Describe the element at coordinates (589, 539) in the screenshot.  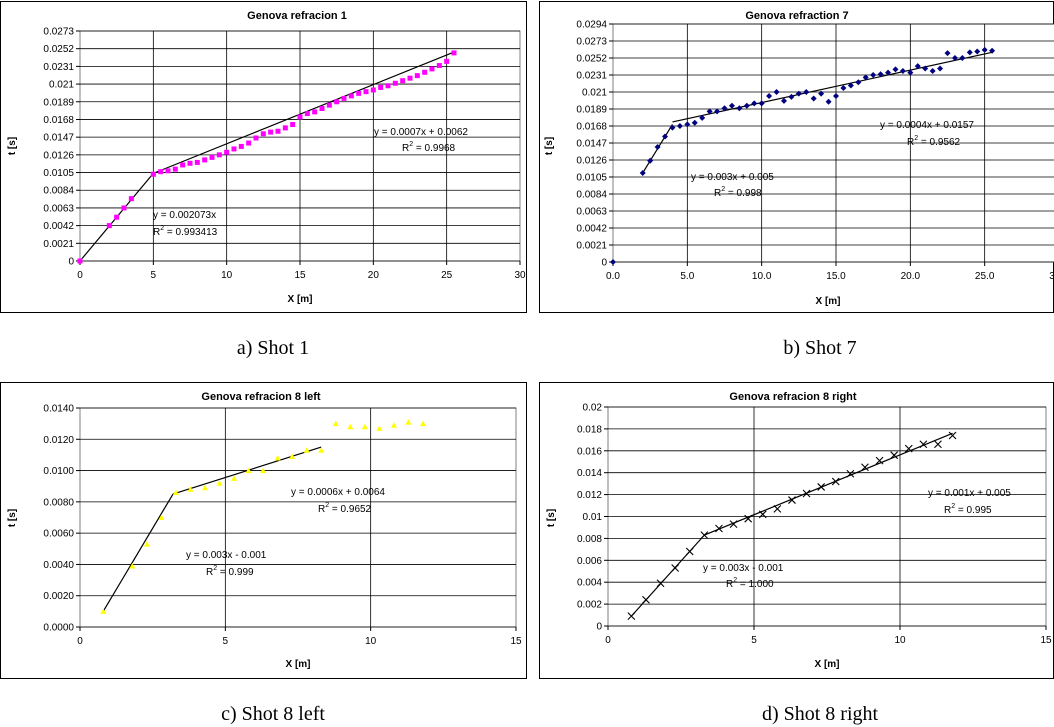
I see `y-tick-label: 0.008` at that location.